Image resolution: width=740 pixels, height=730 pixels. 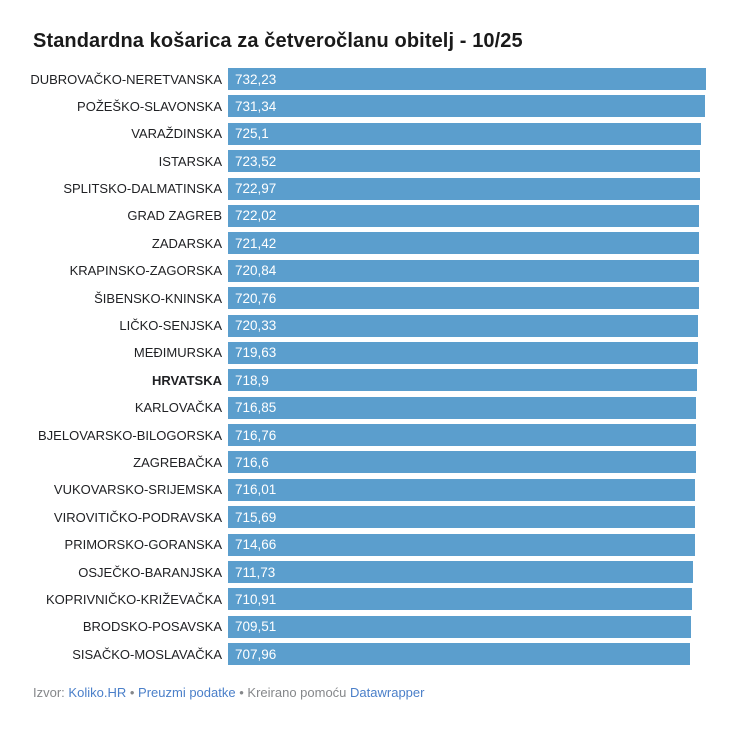 I want to click on bar-row: KOPRIVNIČKO-KRIŽEVAČKA 710,91, so click(x=353, y=599).